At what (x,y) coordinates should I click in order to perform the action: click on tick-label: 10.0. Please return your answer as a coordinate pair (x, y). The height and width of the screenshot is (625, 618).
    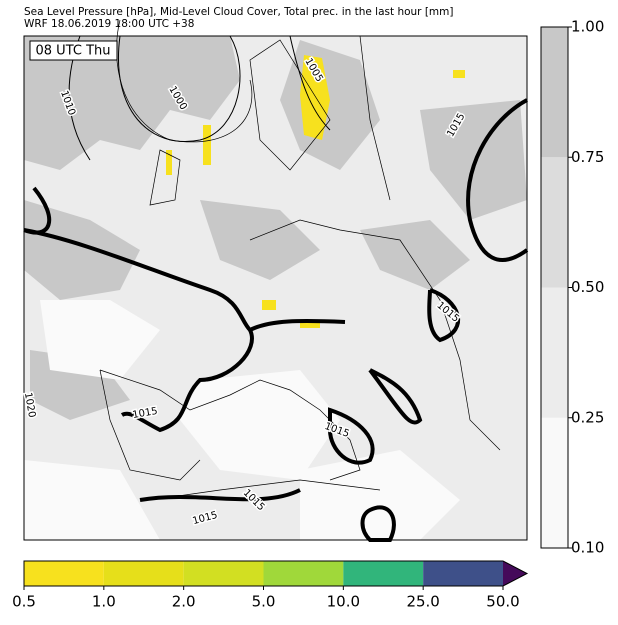
    Looking at the image, I should click on (343, 602).